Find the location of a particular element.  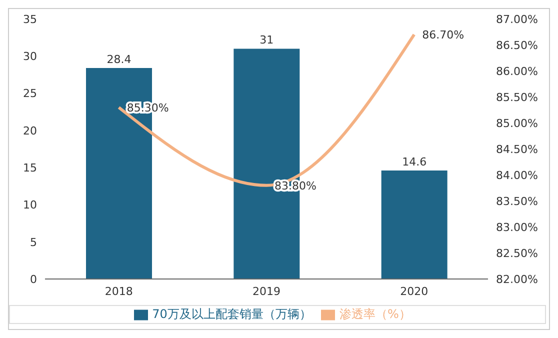

y-tick-label: 30 is located at coordinates (30, 57).